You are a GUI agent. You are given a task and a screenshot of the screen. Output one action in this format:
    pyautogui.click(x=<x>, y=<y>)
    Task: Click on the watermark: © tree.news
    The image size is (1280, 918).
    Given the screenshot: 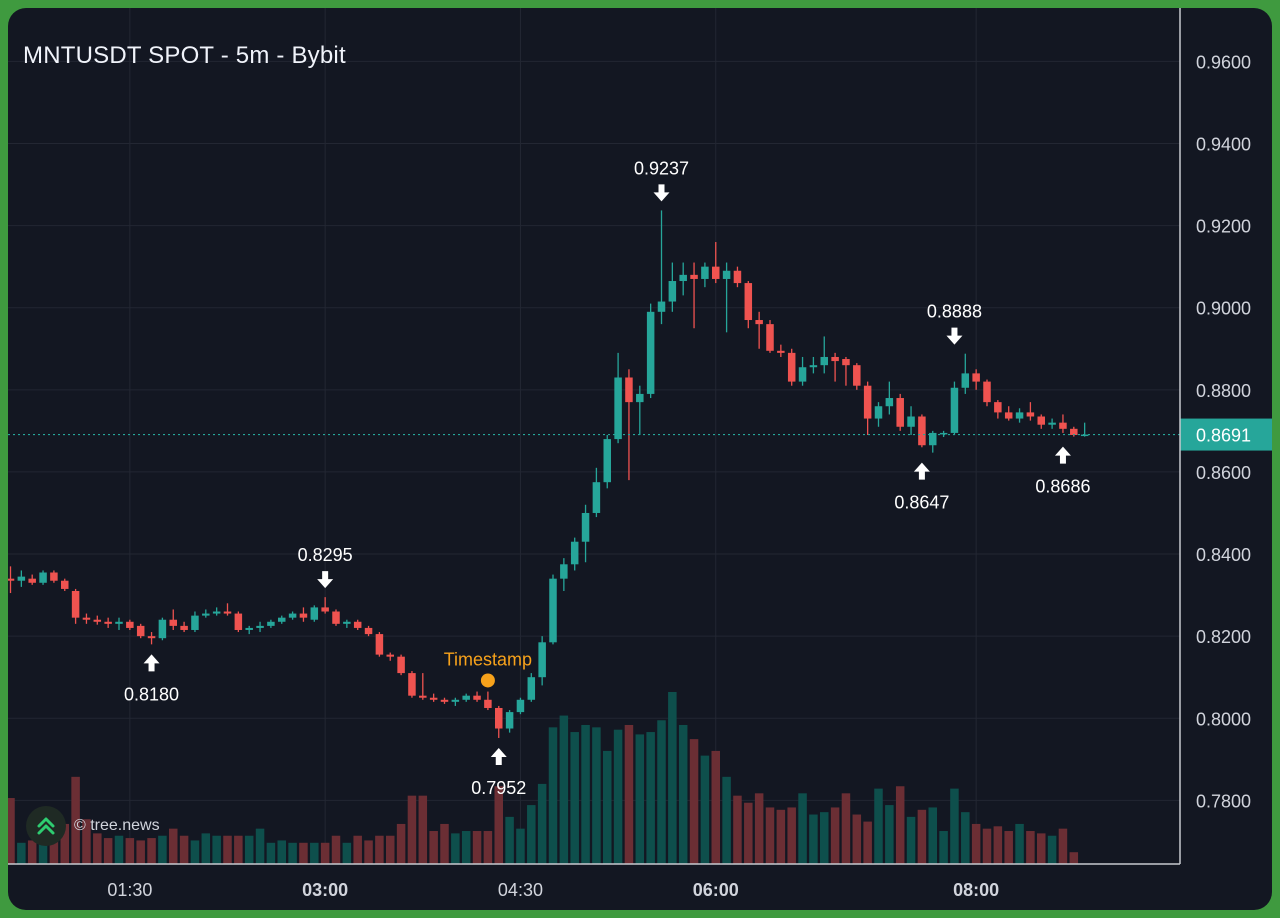 What is the action you would take?
    pyautogui.click(x=93, y=826)
    